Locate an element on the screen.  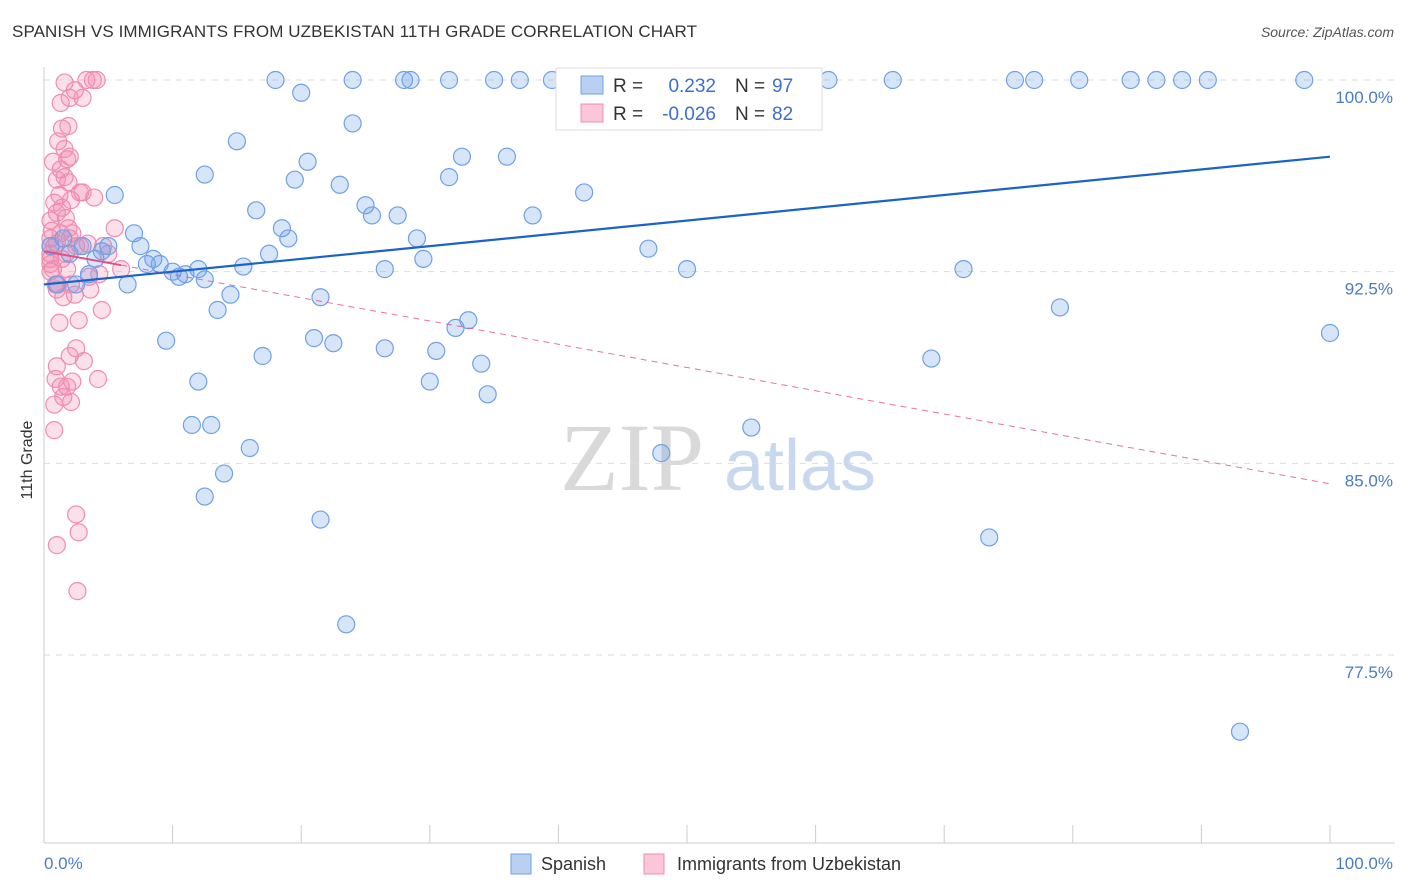
legend-r-label-uzbekistan: R = is located at coordinates (628, 114).